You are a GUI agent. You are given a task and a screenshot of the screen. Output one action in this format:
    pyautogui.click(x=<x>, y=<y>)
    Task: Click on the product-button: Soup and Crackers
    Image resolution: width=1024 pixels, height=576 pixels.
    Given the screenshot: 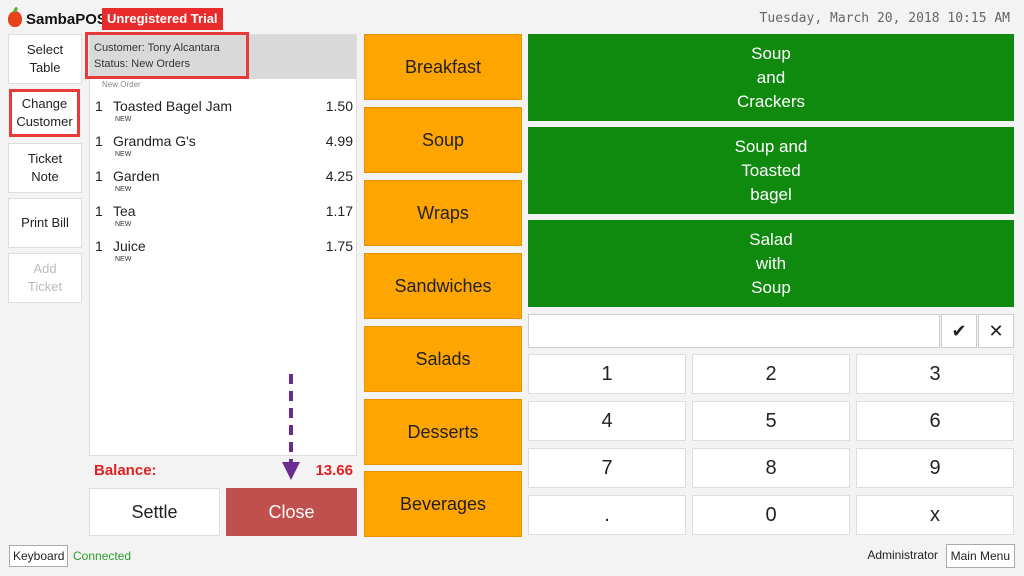 What is the action you would take?
    pyautogui.click(x=771, y=77)
    